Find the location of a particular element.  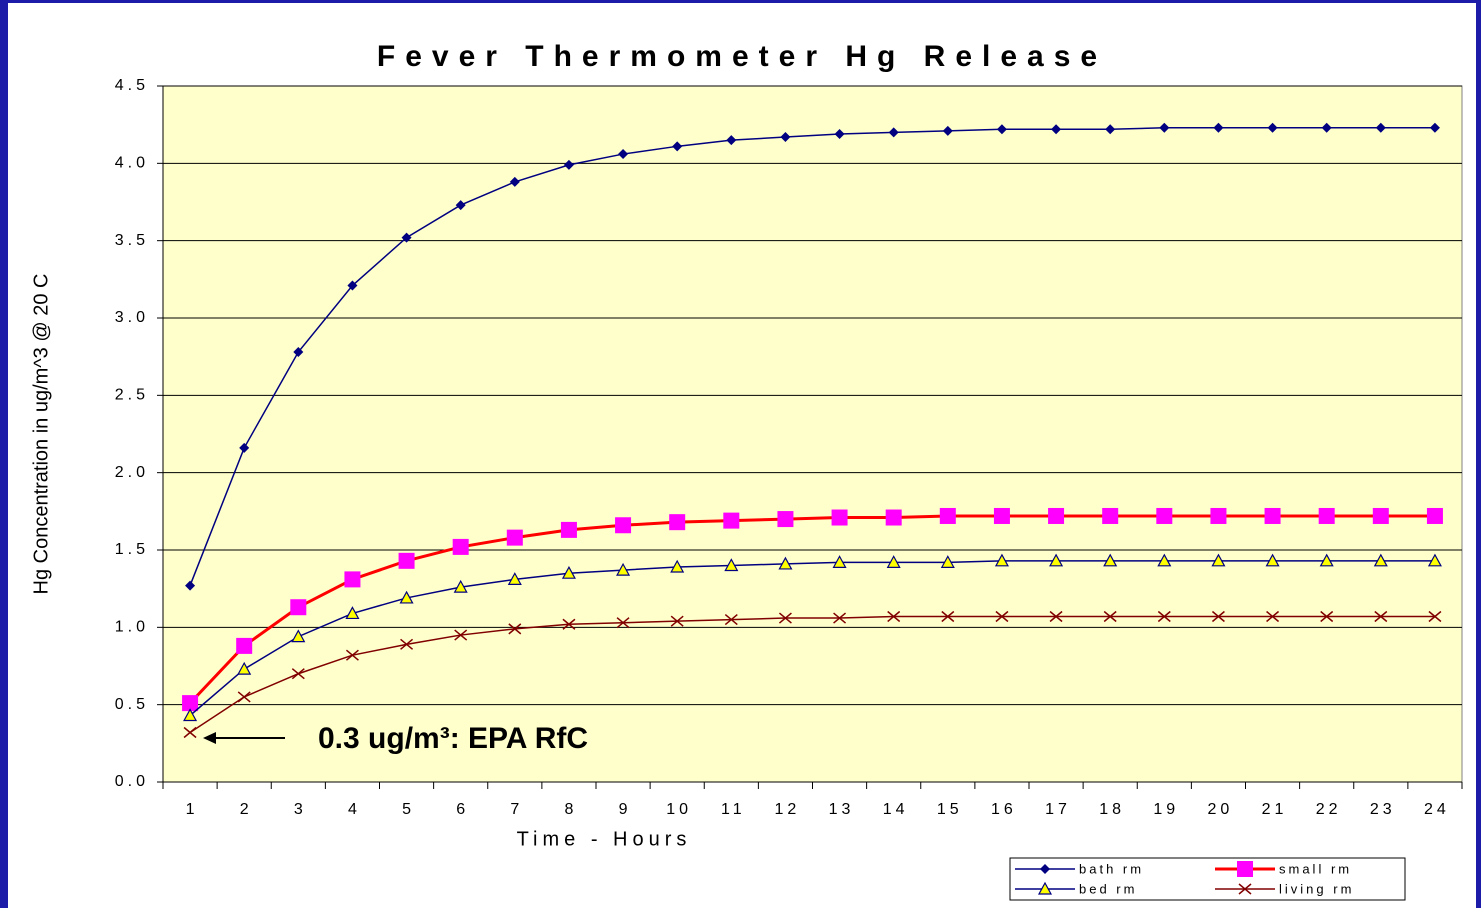

x-tick-label: 4 is located at coordinates (354, 809).